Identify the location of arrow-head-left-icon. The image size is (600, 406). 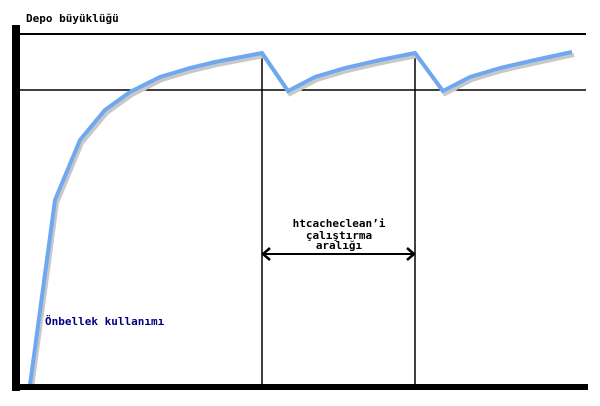
(266, 254).